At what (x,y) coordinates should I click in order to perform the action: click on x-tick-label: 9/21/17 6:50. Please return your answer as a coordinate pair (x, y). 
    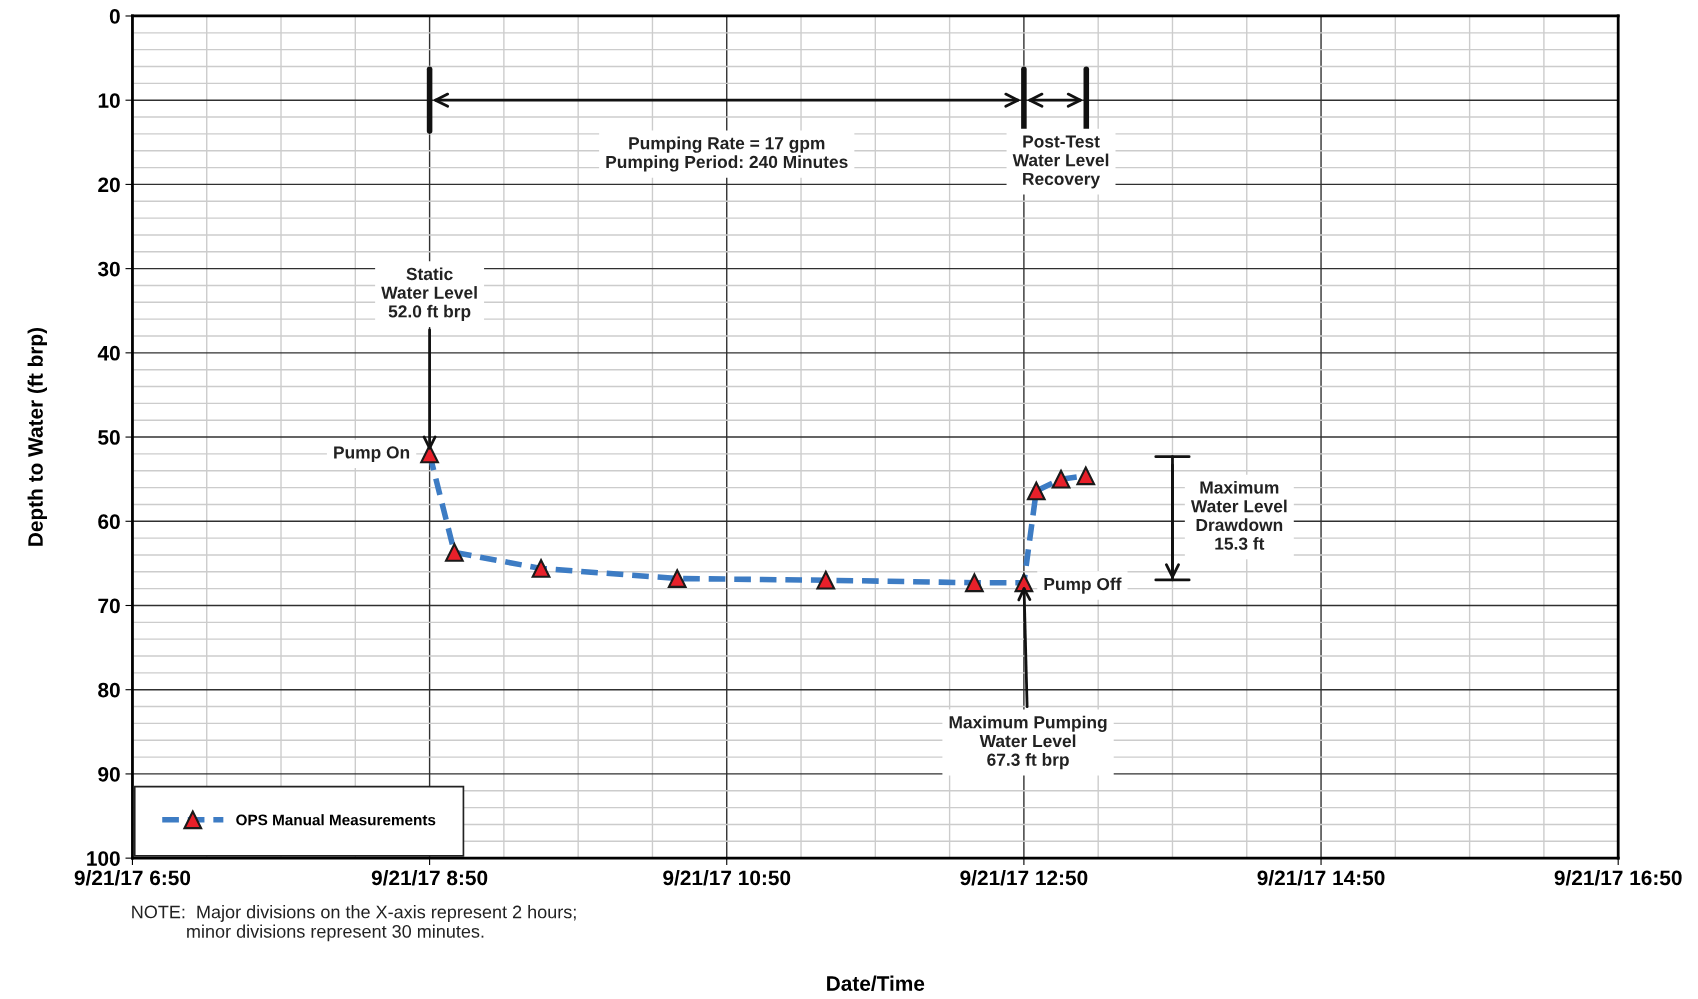
    Looking at the image, I should click on (132, 877).